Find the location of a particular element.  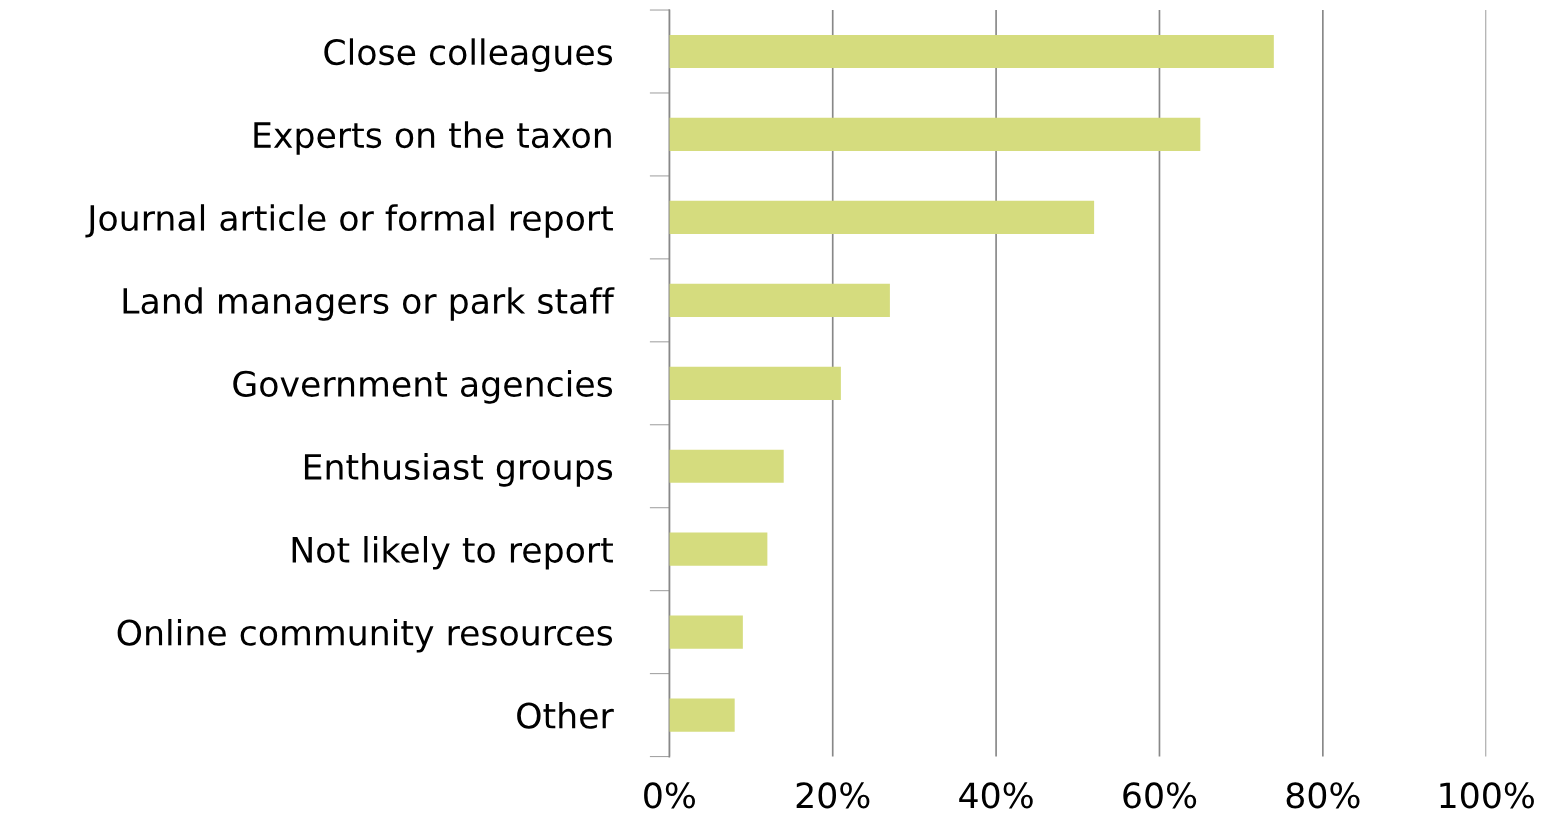

y-tick-label: Other is located at coordinates (565, 715).